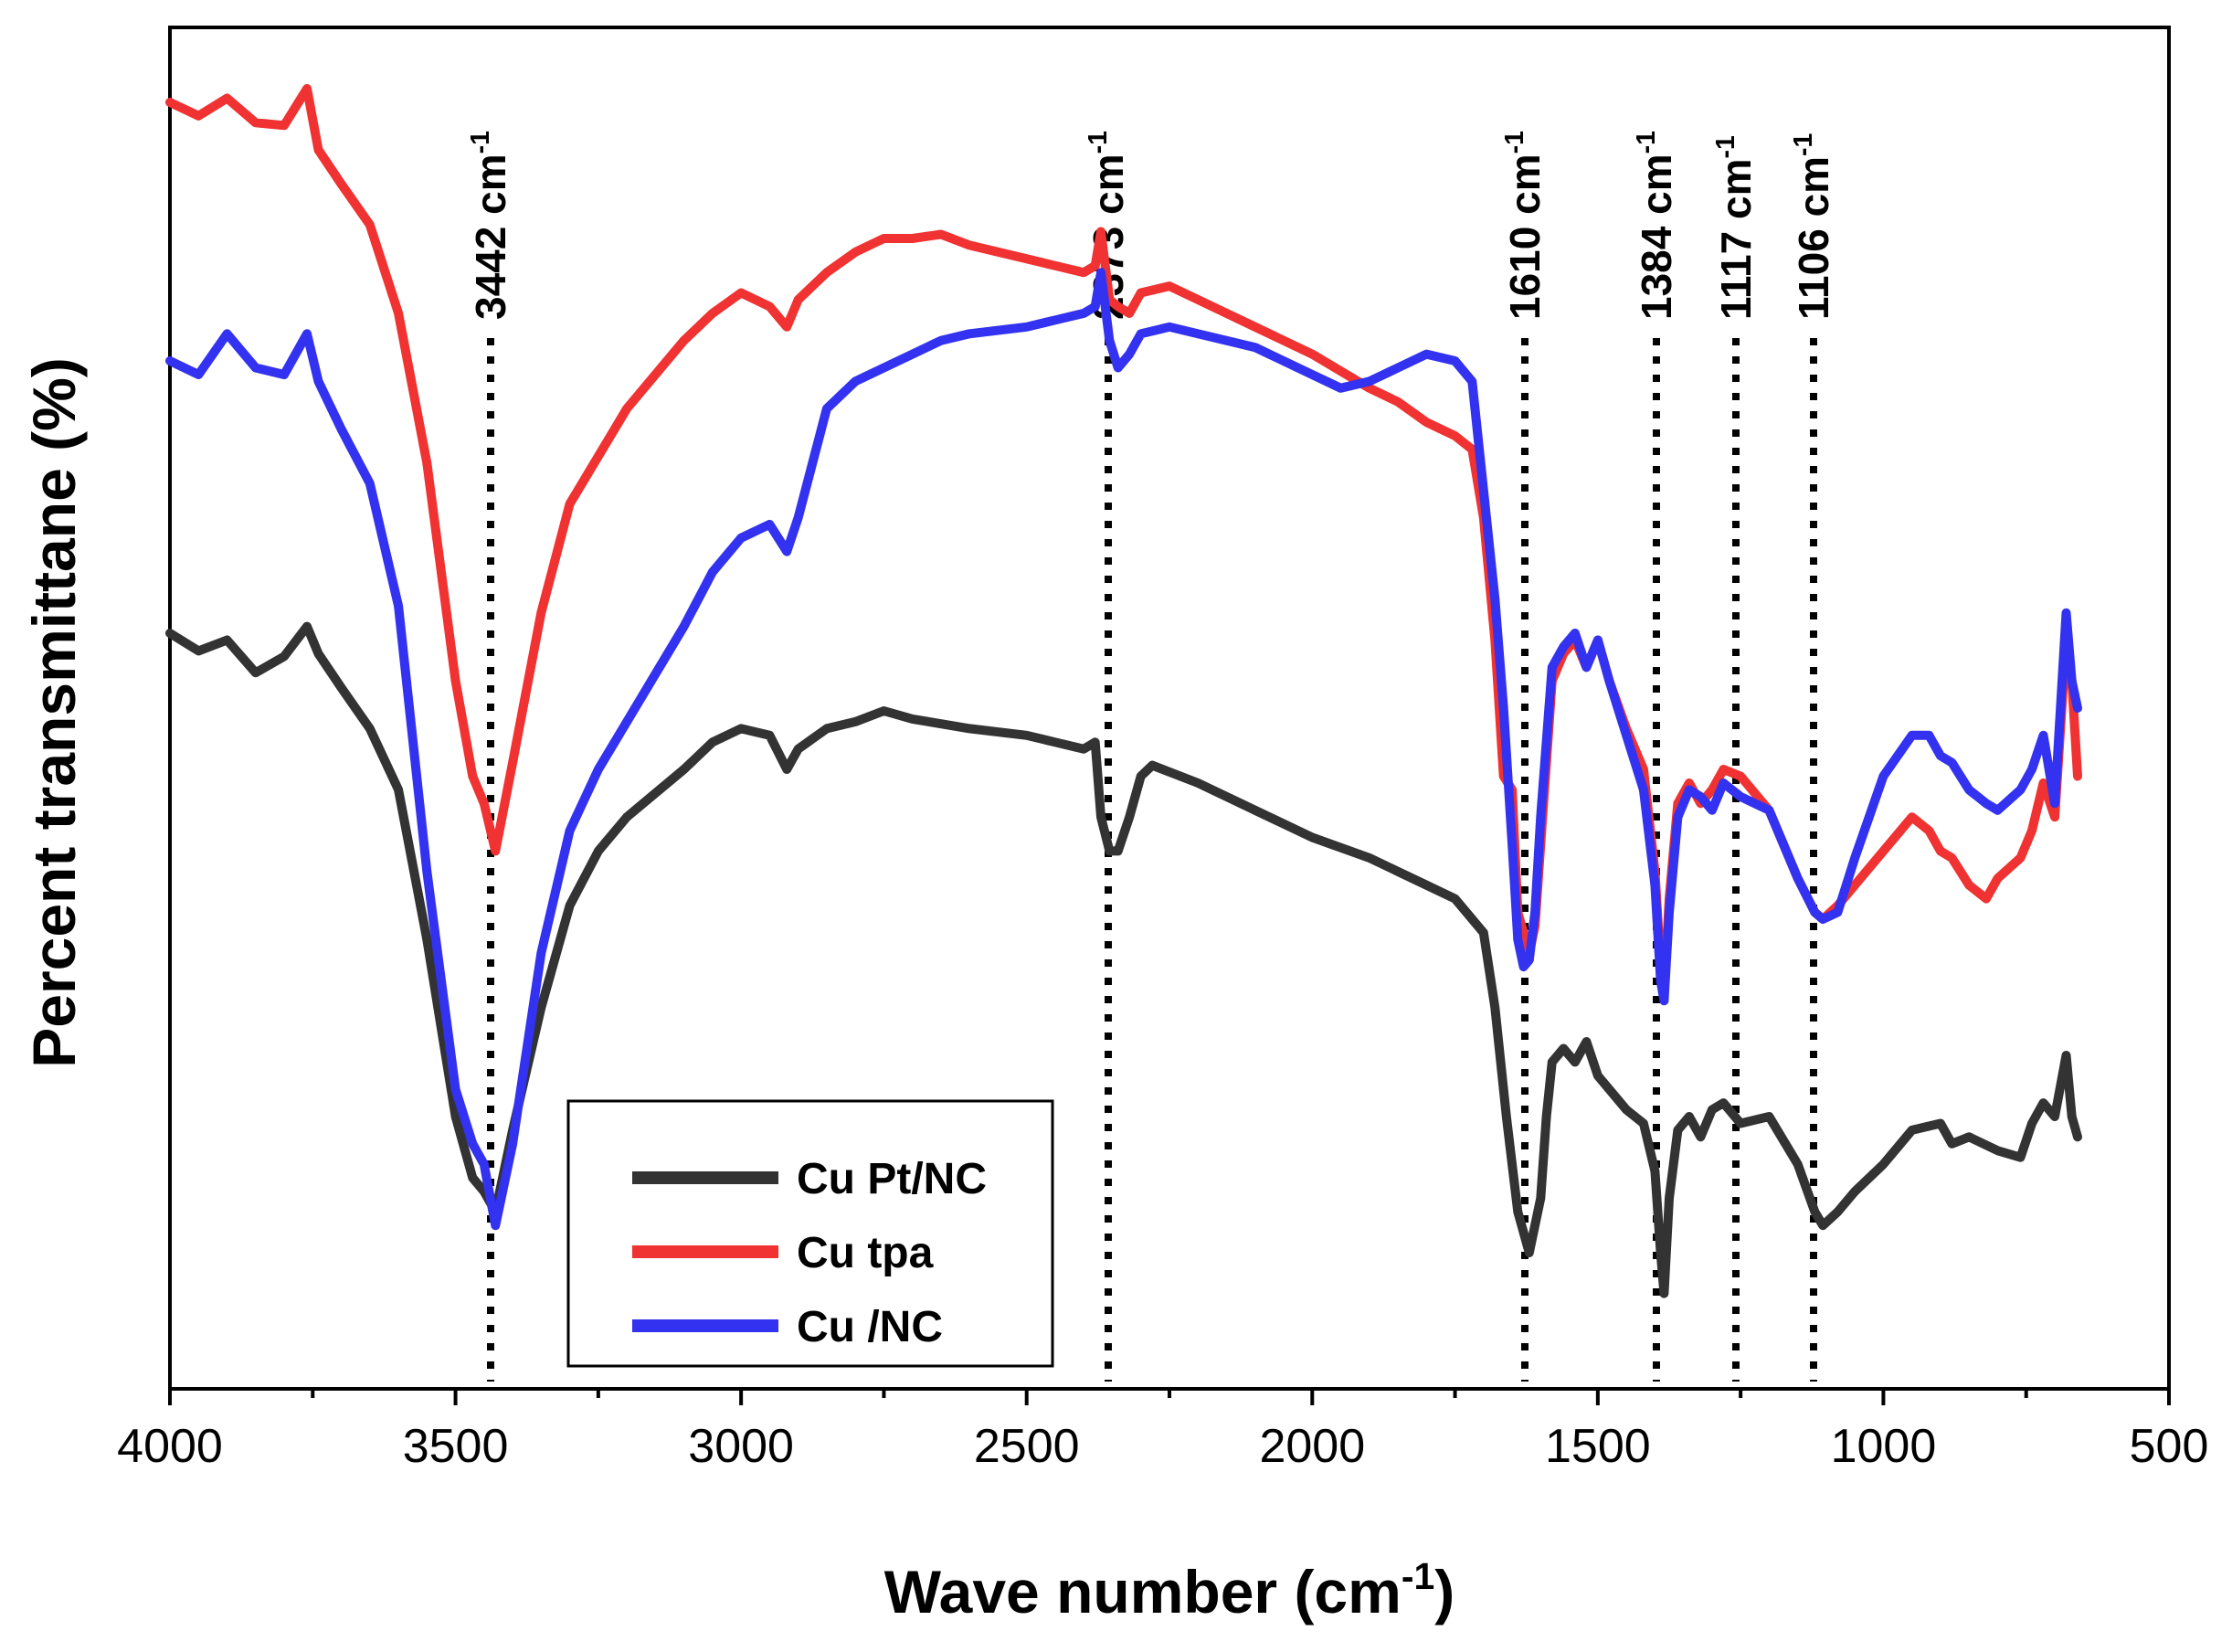  What do you see at coordinates (1736, 239) in the screenshot?
I see `annotation-label-text-1117: 1117 cm` at bounding box center [1736, 239].